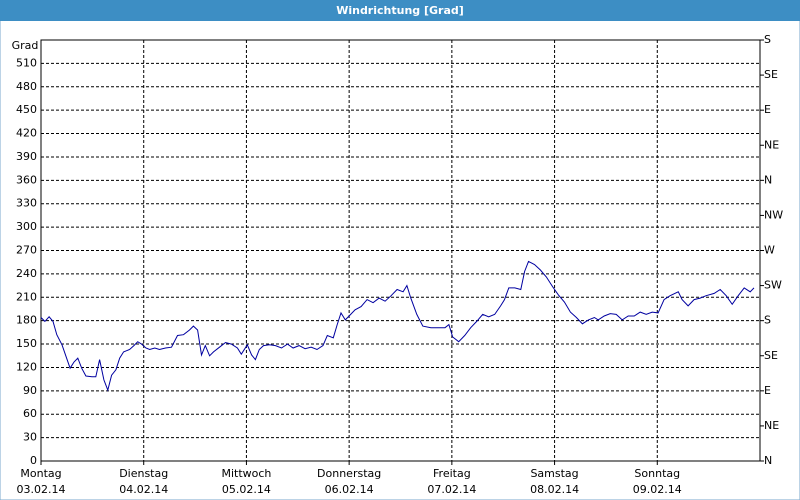 The width and height of the screenshot is (800, 500). I want to click on chart-title: Windrichtung [Grad], so click(400, 10).